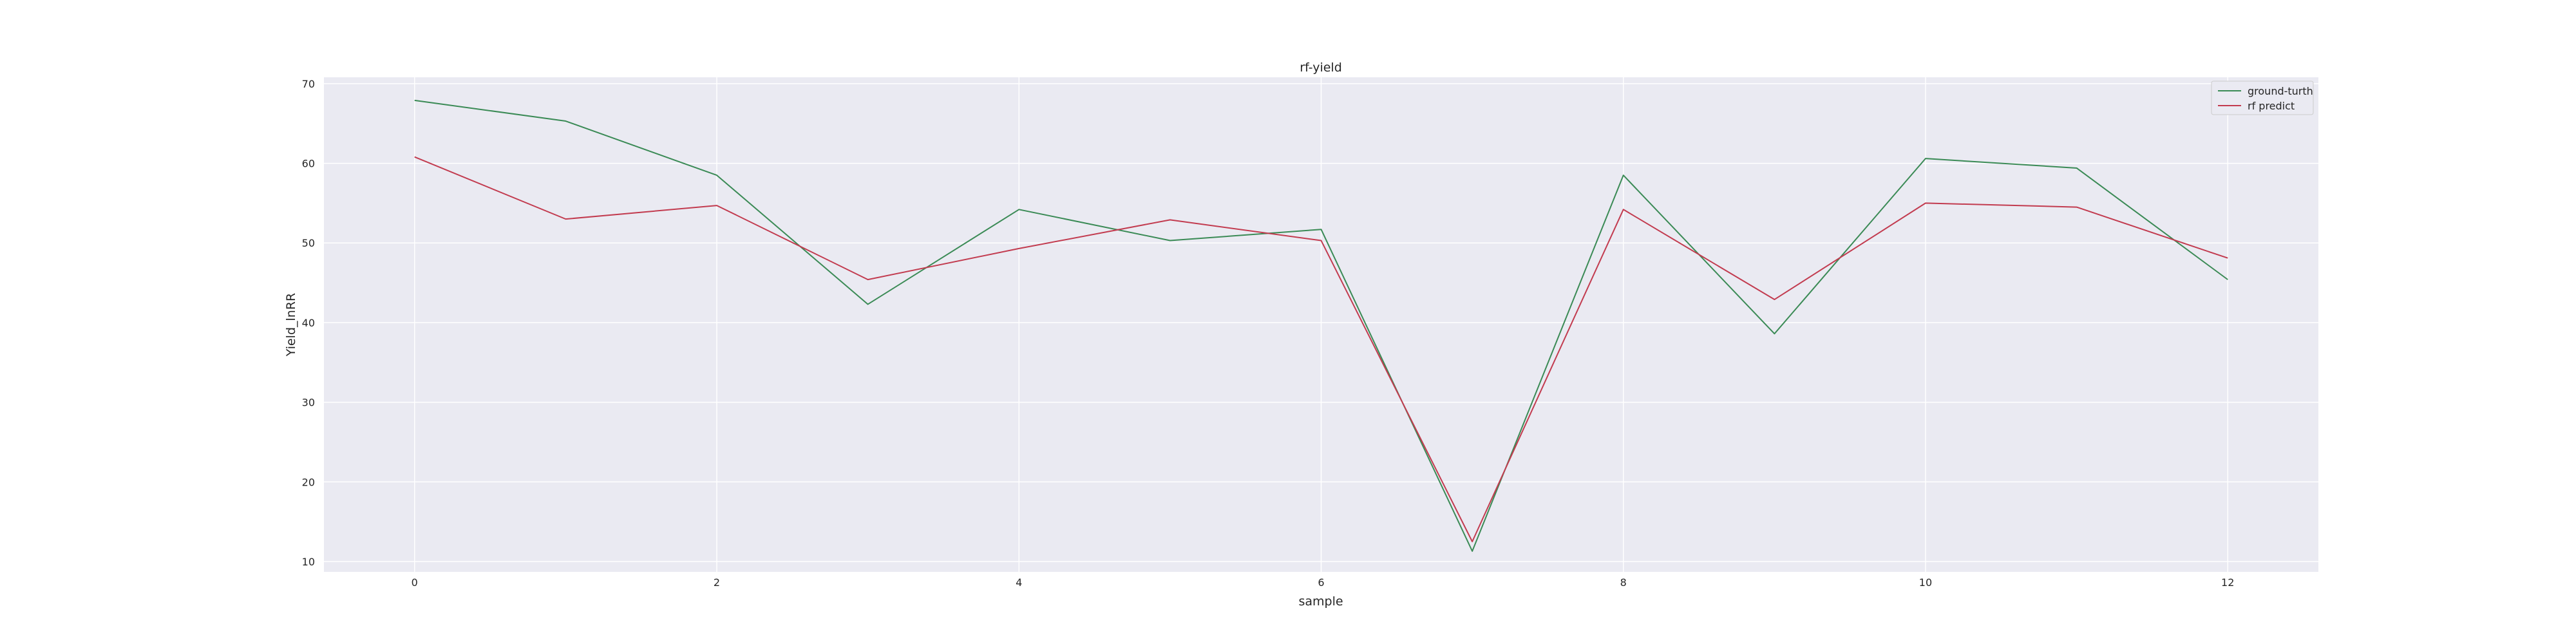  What do you see at coordinates (1624, 582) in the screenshot?
I see `x-tick-label: 8` at bounding box center [1624, 582].